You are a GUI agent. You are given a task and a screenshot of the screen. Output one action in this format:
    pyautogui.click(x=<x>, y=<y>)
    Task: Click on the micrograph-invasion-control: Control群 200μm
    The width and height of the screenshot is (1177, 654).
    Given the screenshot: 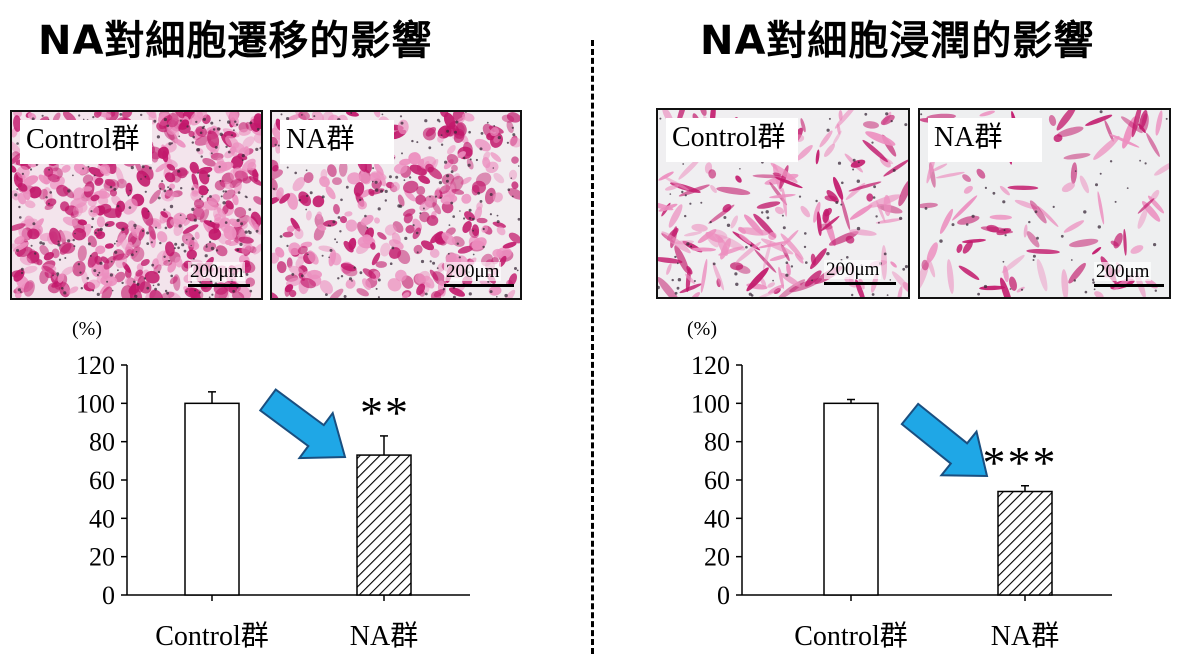 What is the action you would take?
    pyautogui.click(x=783, y=203)
    